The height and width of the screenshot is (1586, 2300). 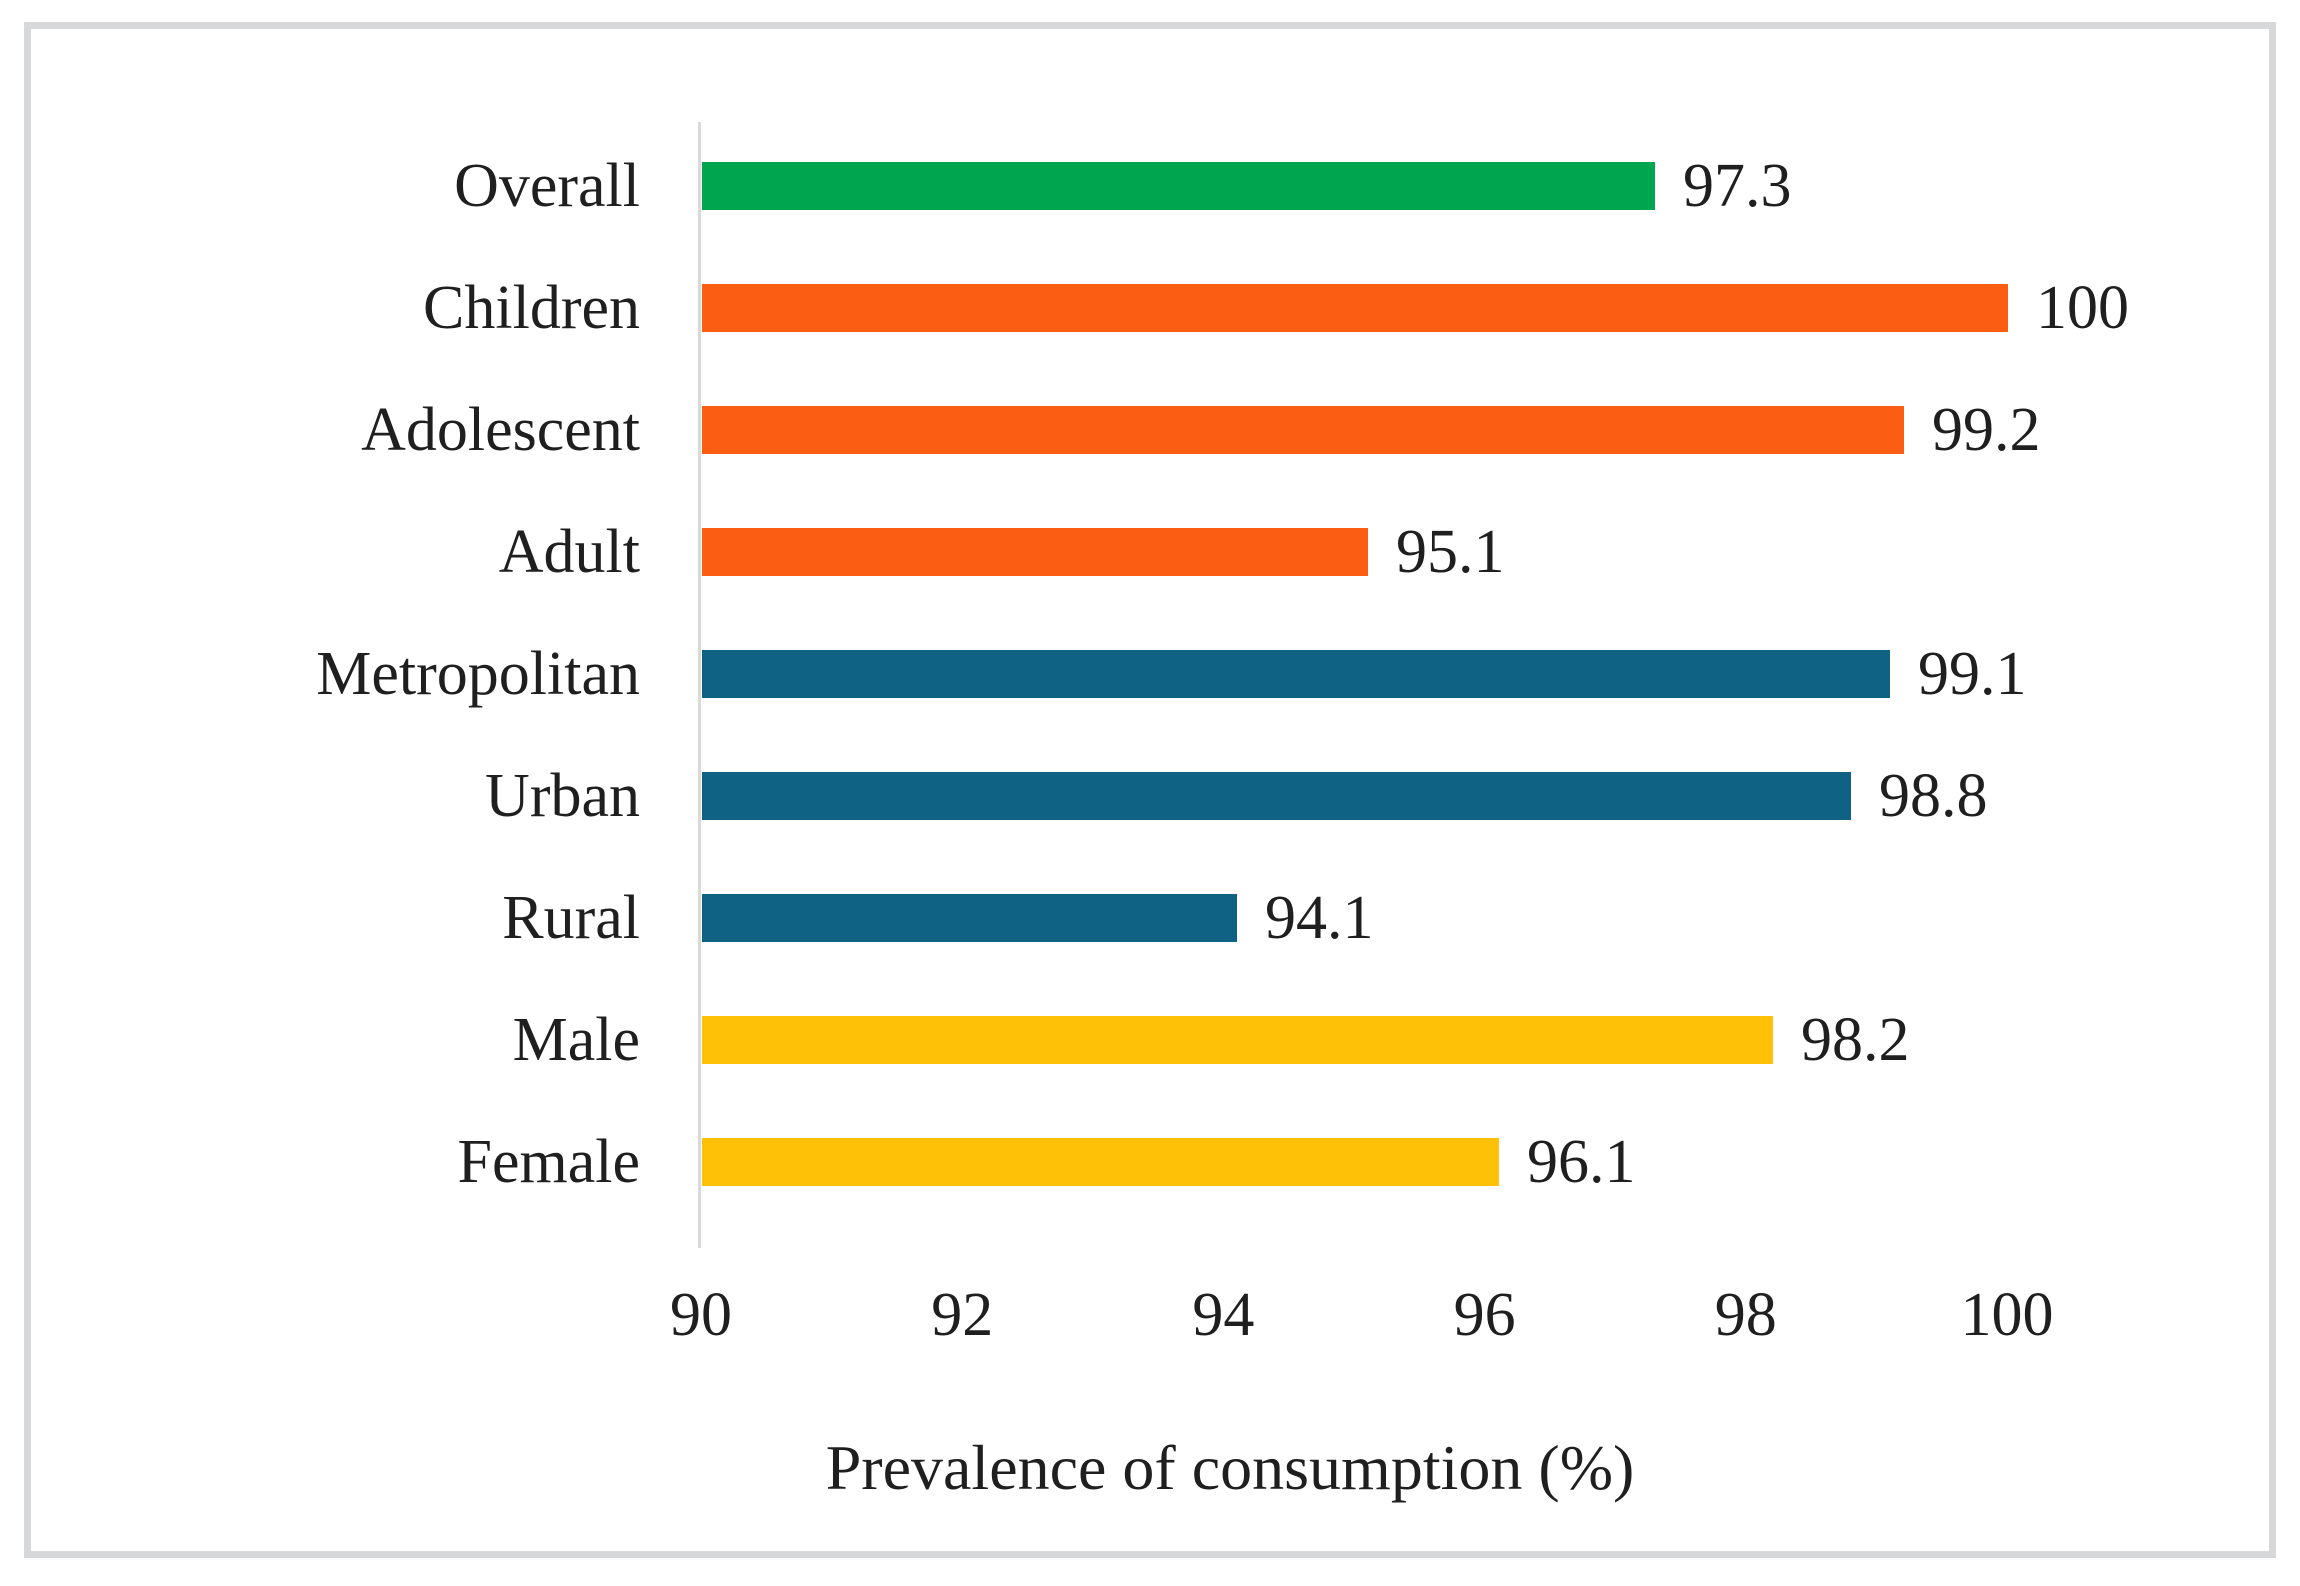 What do you see at coordinates (1737, 186) in the screenshot?
I see `value-label-overall: 97.3` at bounding box center [1737, 186].